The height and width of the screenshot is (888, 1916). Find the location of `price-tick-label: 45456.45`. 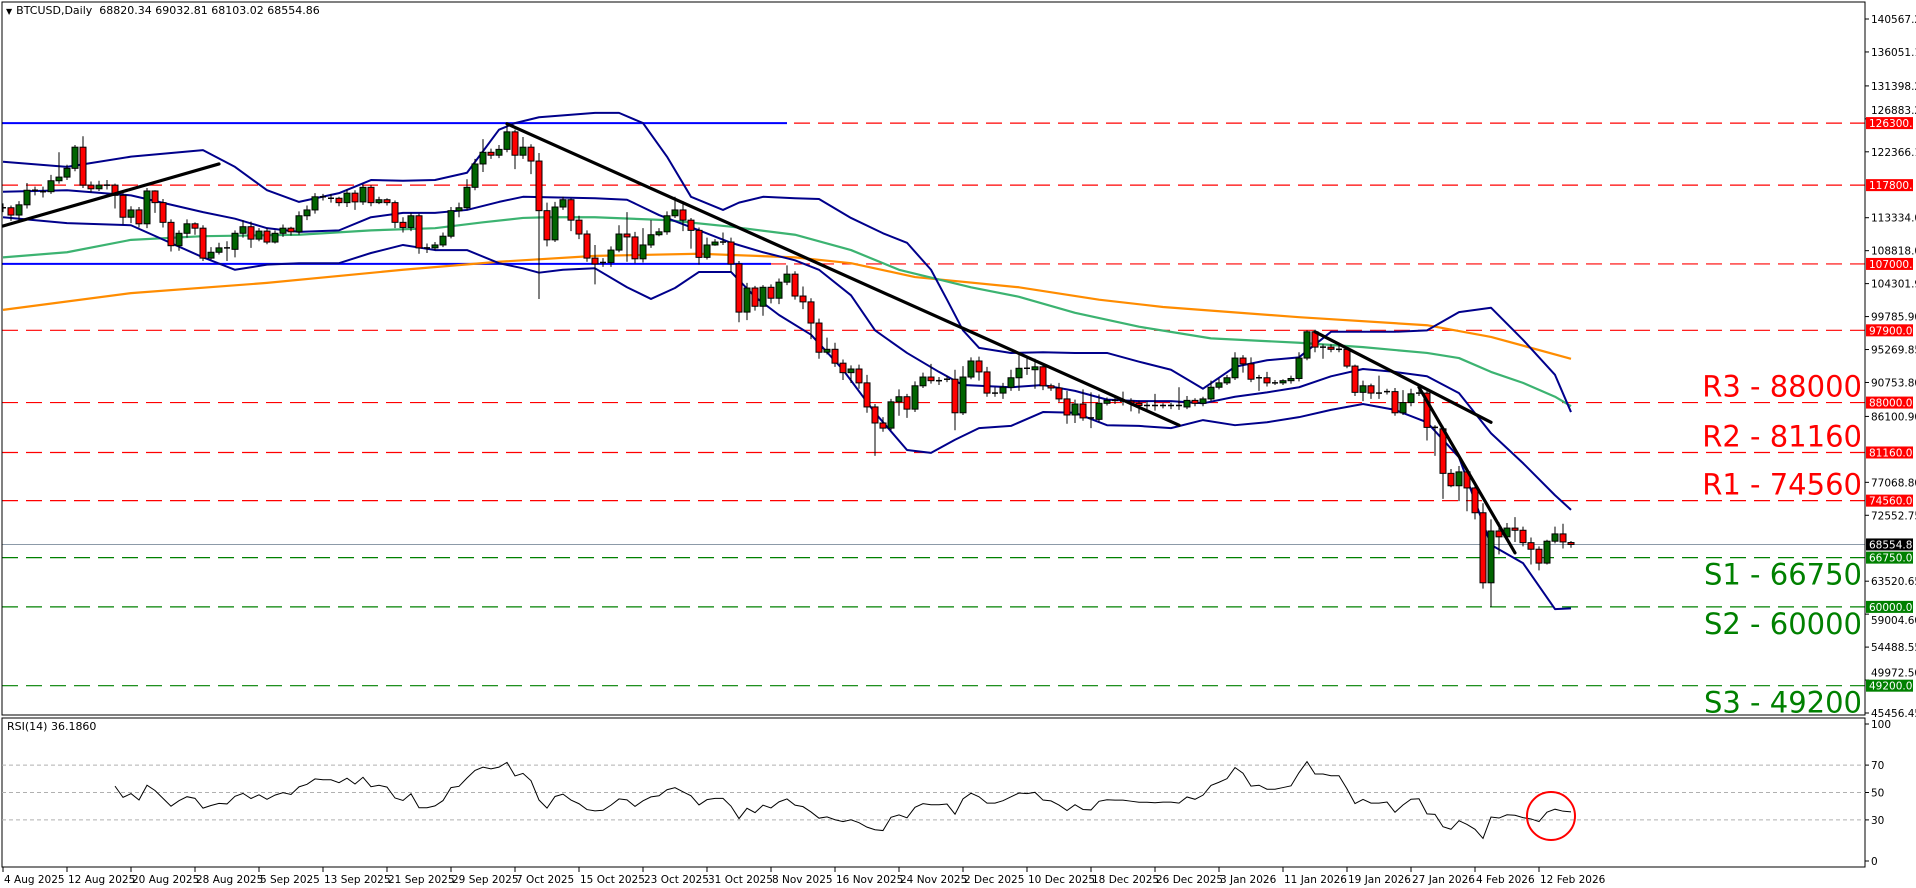

price-tick-label: 45456.45 is located at coordinates (1893, 714).